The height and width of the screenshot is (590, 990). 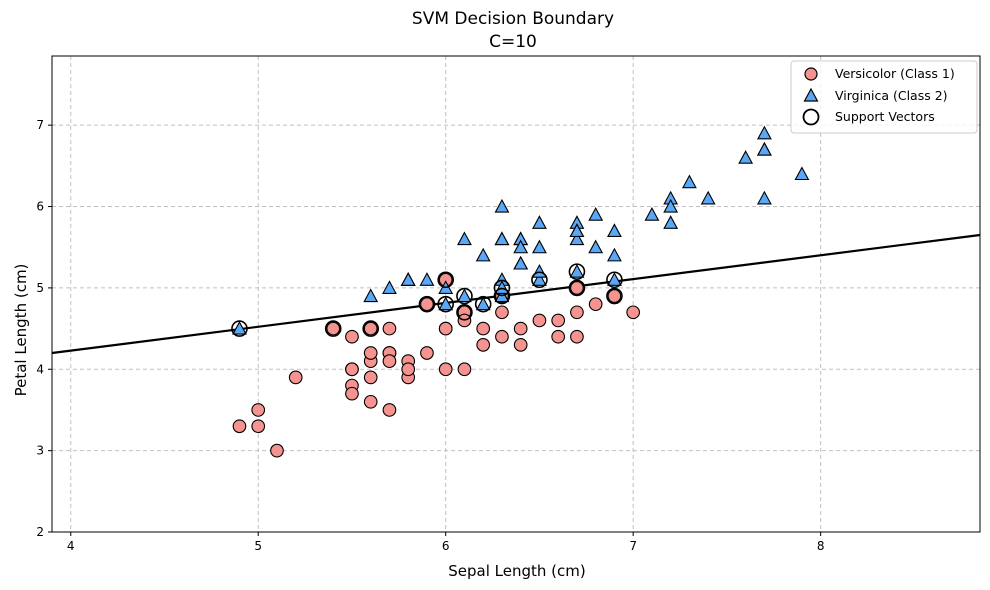 What do you see at coordinates (446, 546) in the screenshot?
I see `x-tick-label: 6` at bounding box center [446, 546].